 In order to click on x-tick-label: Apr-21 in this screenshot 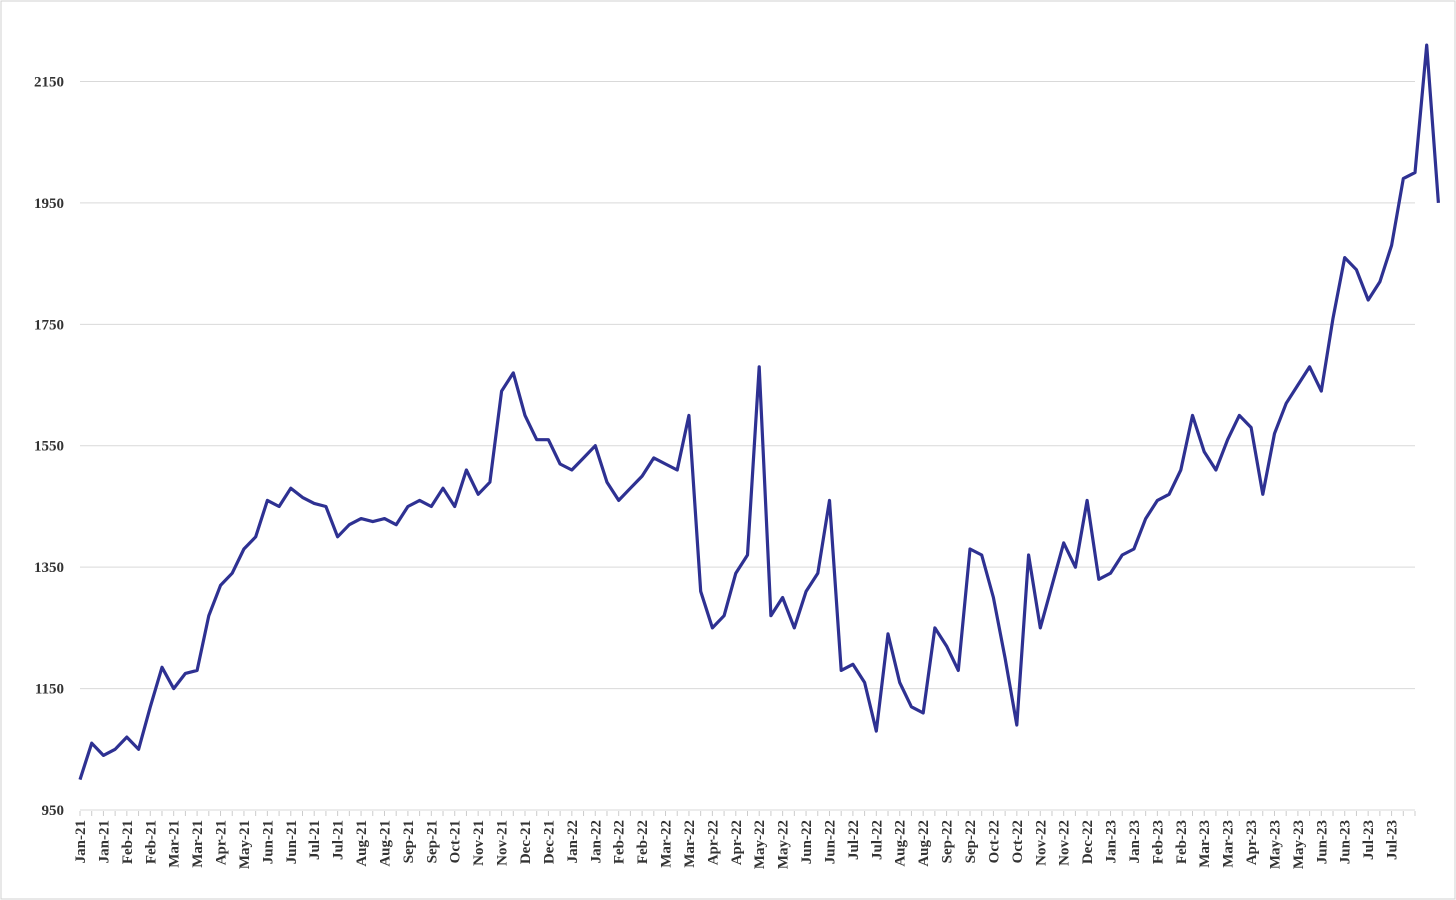, I will do `click(222, 842)`.